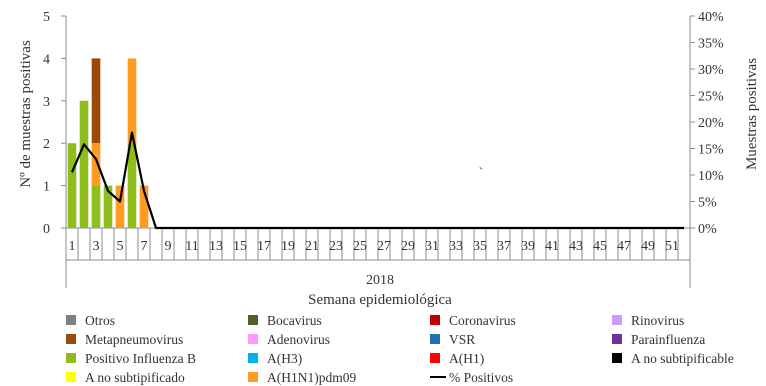 This screenshot has height=386, width=766. I want to click on legend-item: A(H1N1)pdm09, so click(311, 377).